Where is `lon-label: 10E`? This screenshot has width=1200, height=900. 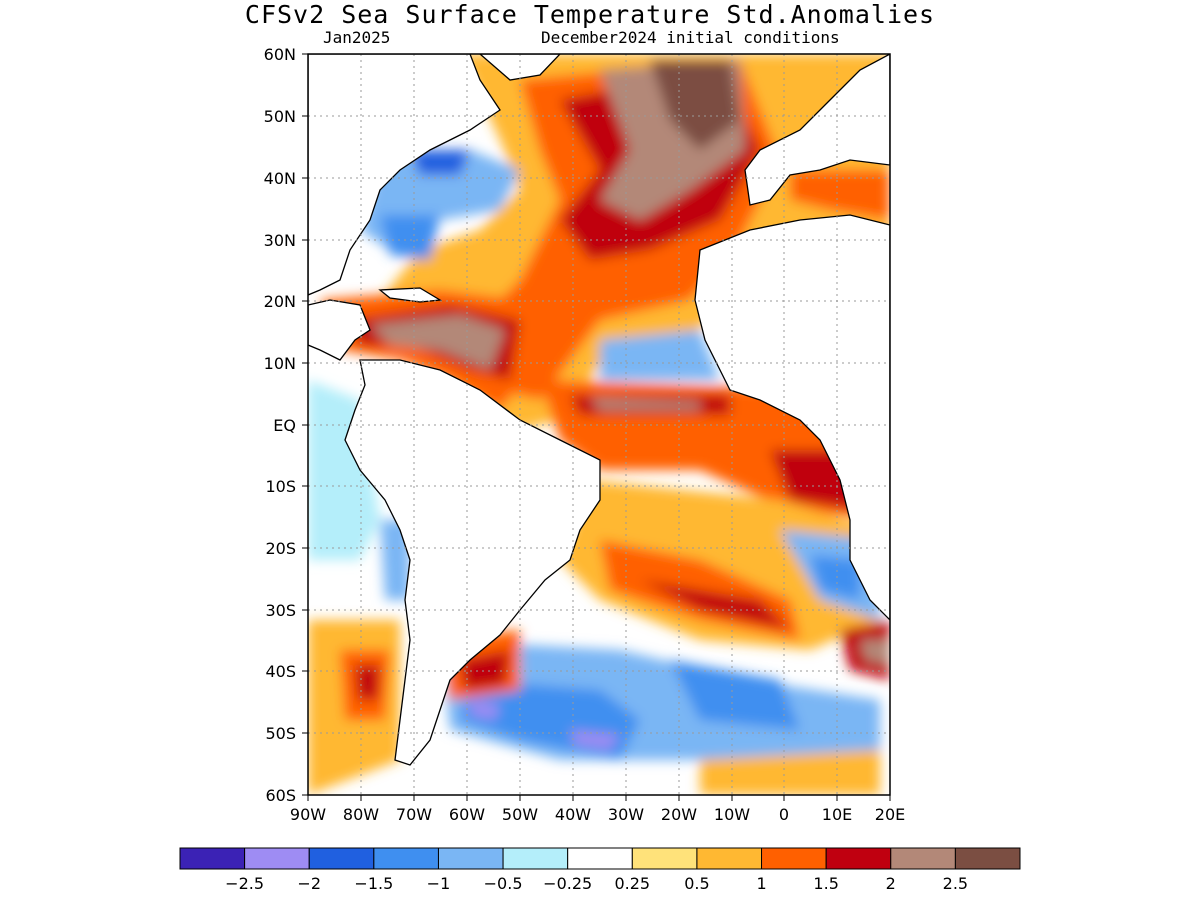
lon-label: 10E is located at coordinates (837, 814).